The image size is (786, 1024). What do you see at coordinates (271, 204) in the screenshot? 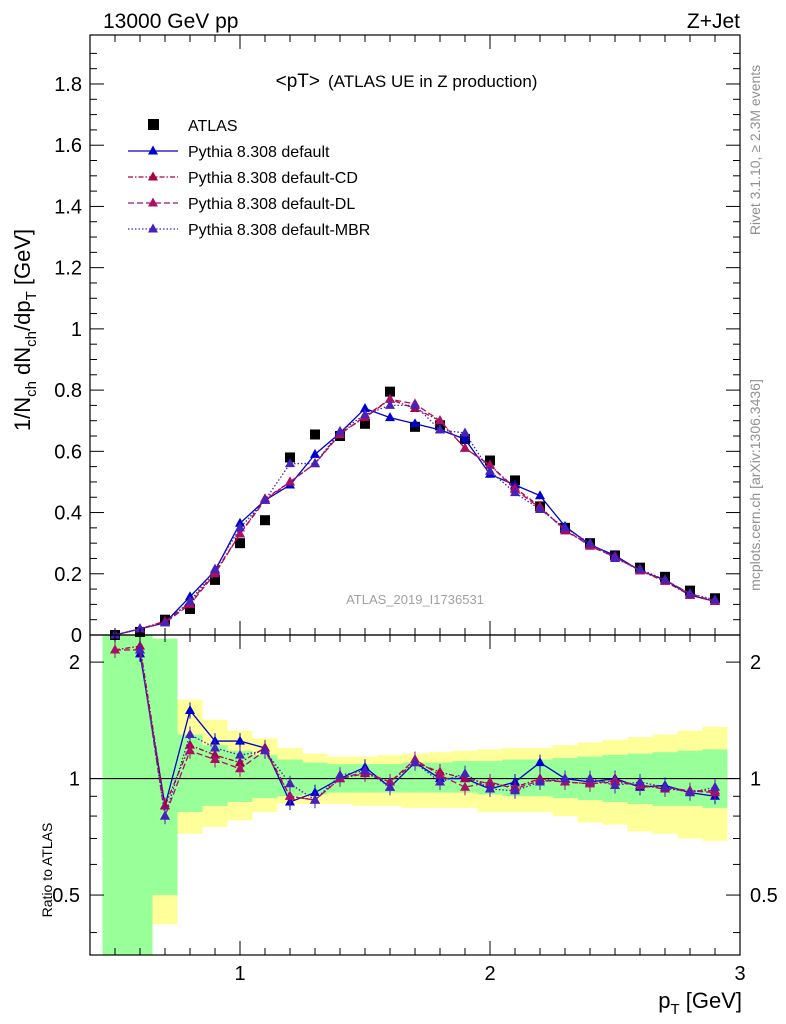
I see `legend-label: Pythia 8.308 default-DL` at bounding box center [271, 204].